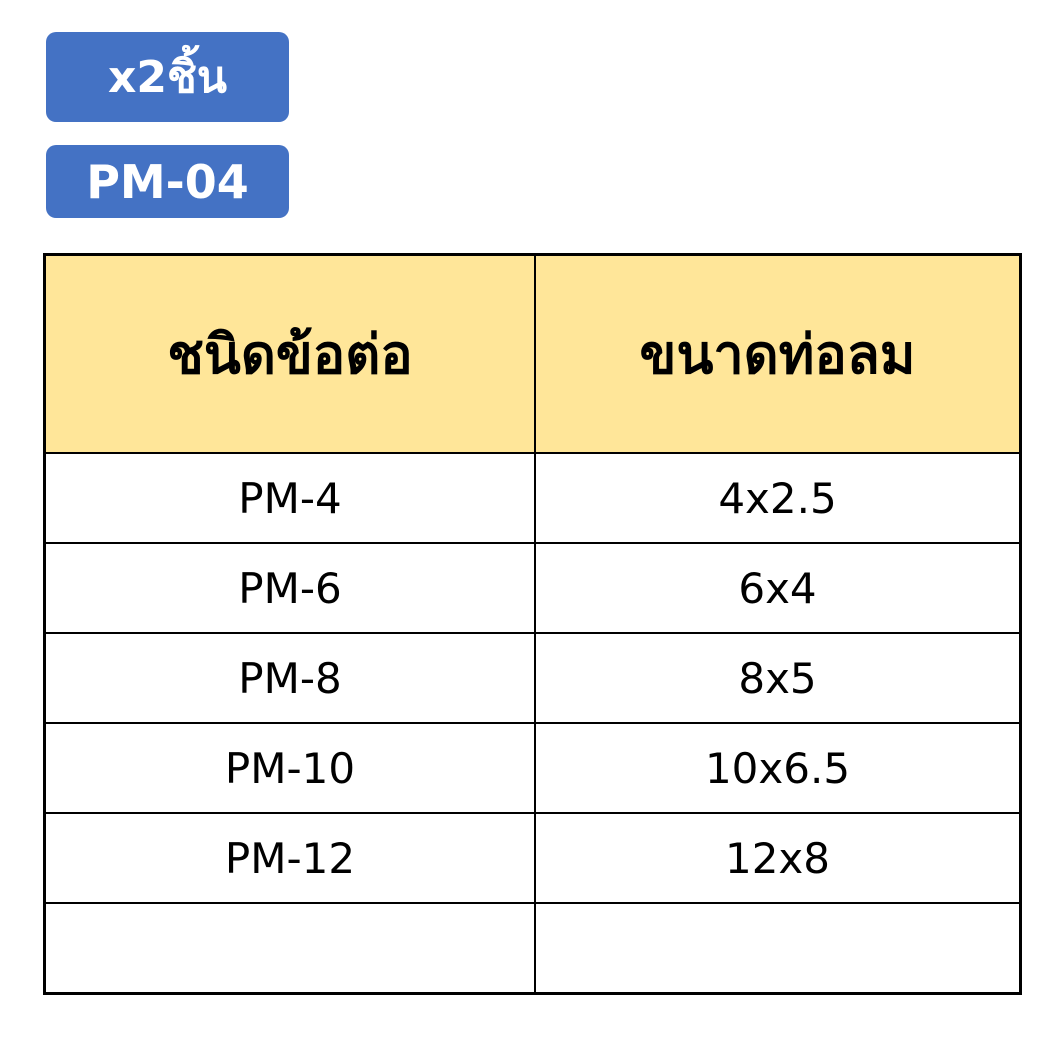  I want to click on table-row: PM-4 4x2.5, so click(532, 498).